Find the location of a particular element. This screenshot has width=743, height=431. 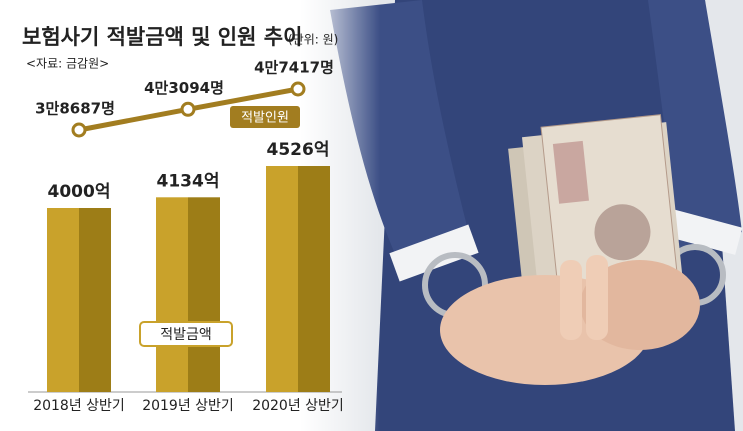

legend-label: 적발금액 is located at coordinates (186, 335).